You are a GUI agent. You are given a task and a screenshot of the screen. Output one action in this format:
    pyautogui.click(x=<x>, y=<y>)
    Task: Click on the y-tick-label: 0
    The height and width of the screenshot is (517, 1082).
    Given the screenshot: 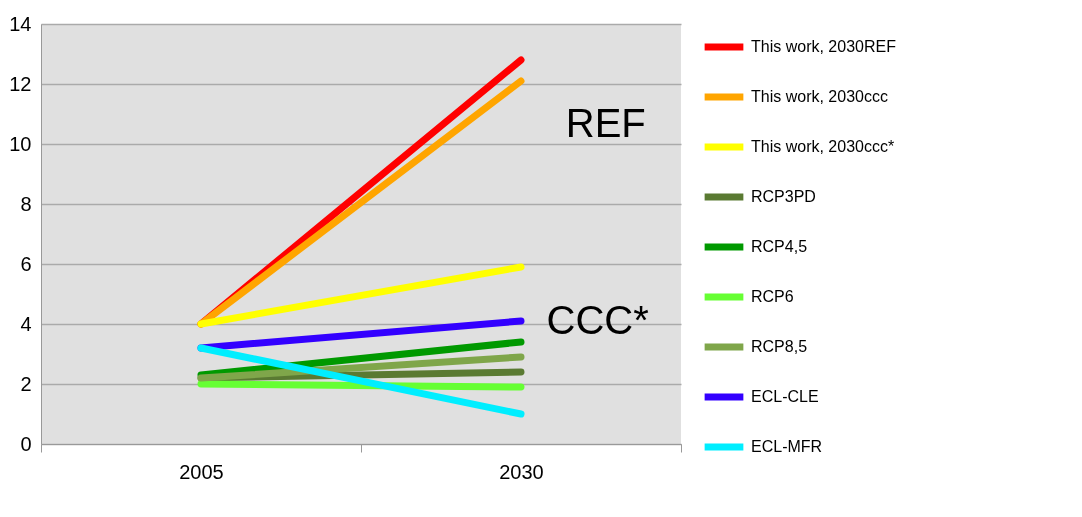 What is the action you would take?
    pyautogui.click(x=26, y=443)
    